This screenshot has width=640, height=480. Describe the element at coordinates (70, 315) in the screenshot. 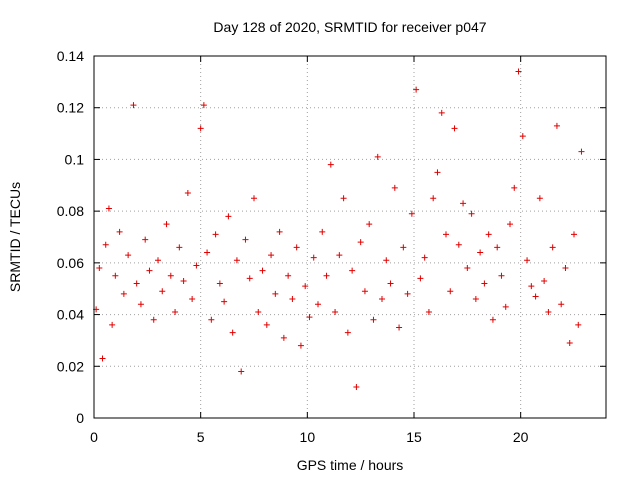

I see `y-tick-label: 0.04` at that location.